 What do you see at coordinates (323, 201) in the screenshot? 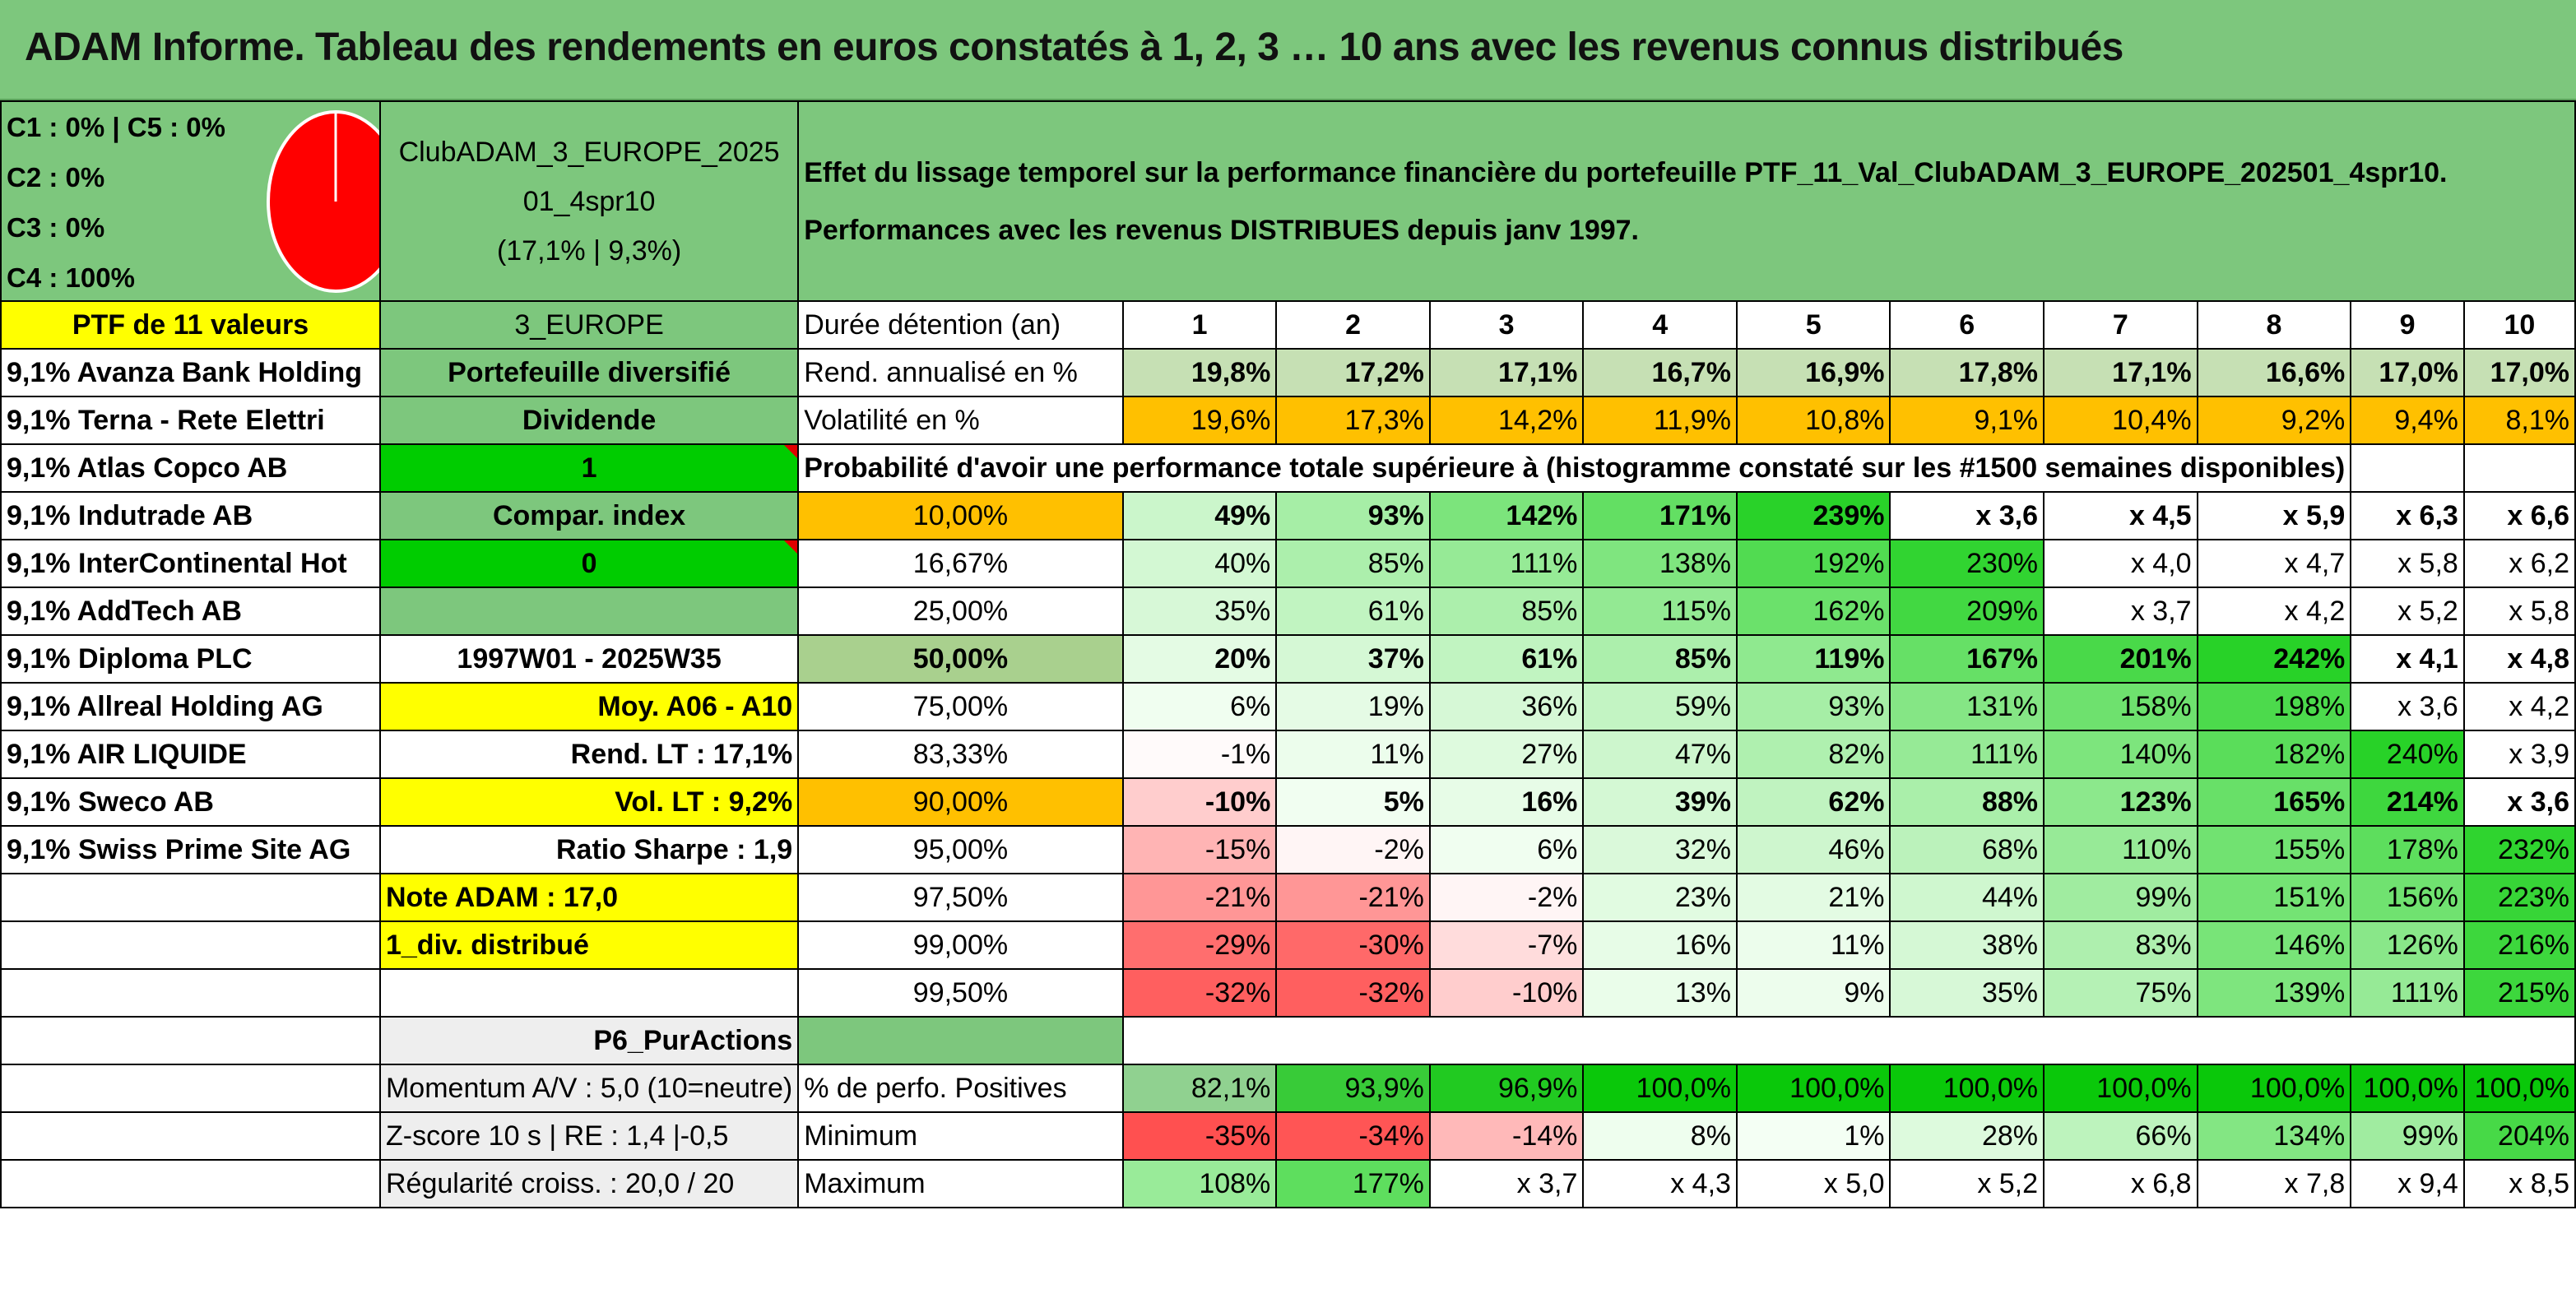
I see `allocation-pie-chart` at bounding box center [323, 201].